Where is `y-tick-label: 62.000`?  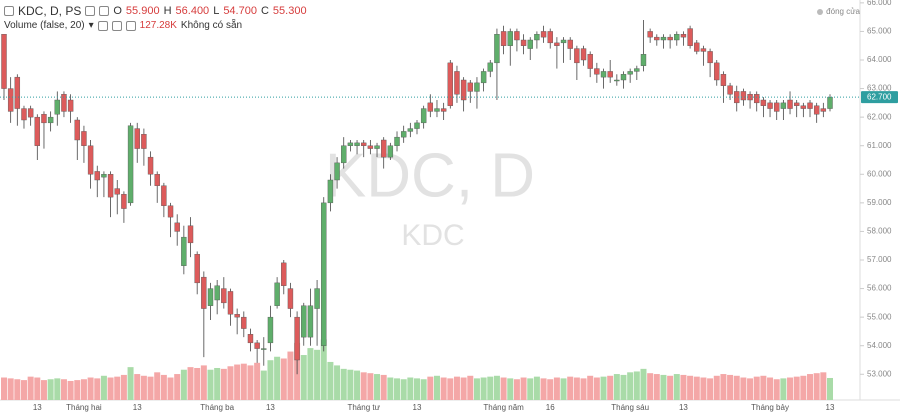
y-tick-label: 62.000 is located at coordinates (879, 116).